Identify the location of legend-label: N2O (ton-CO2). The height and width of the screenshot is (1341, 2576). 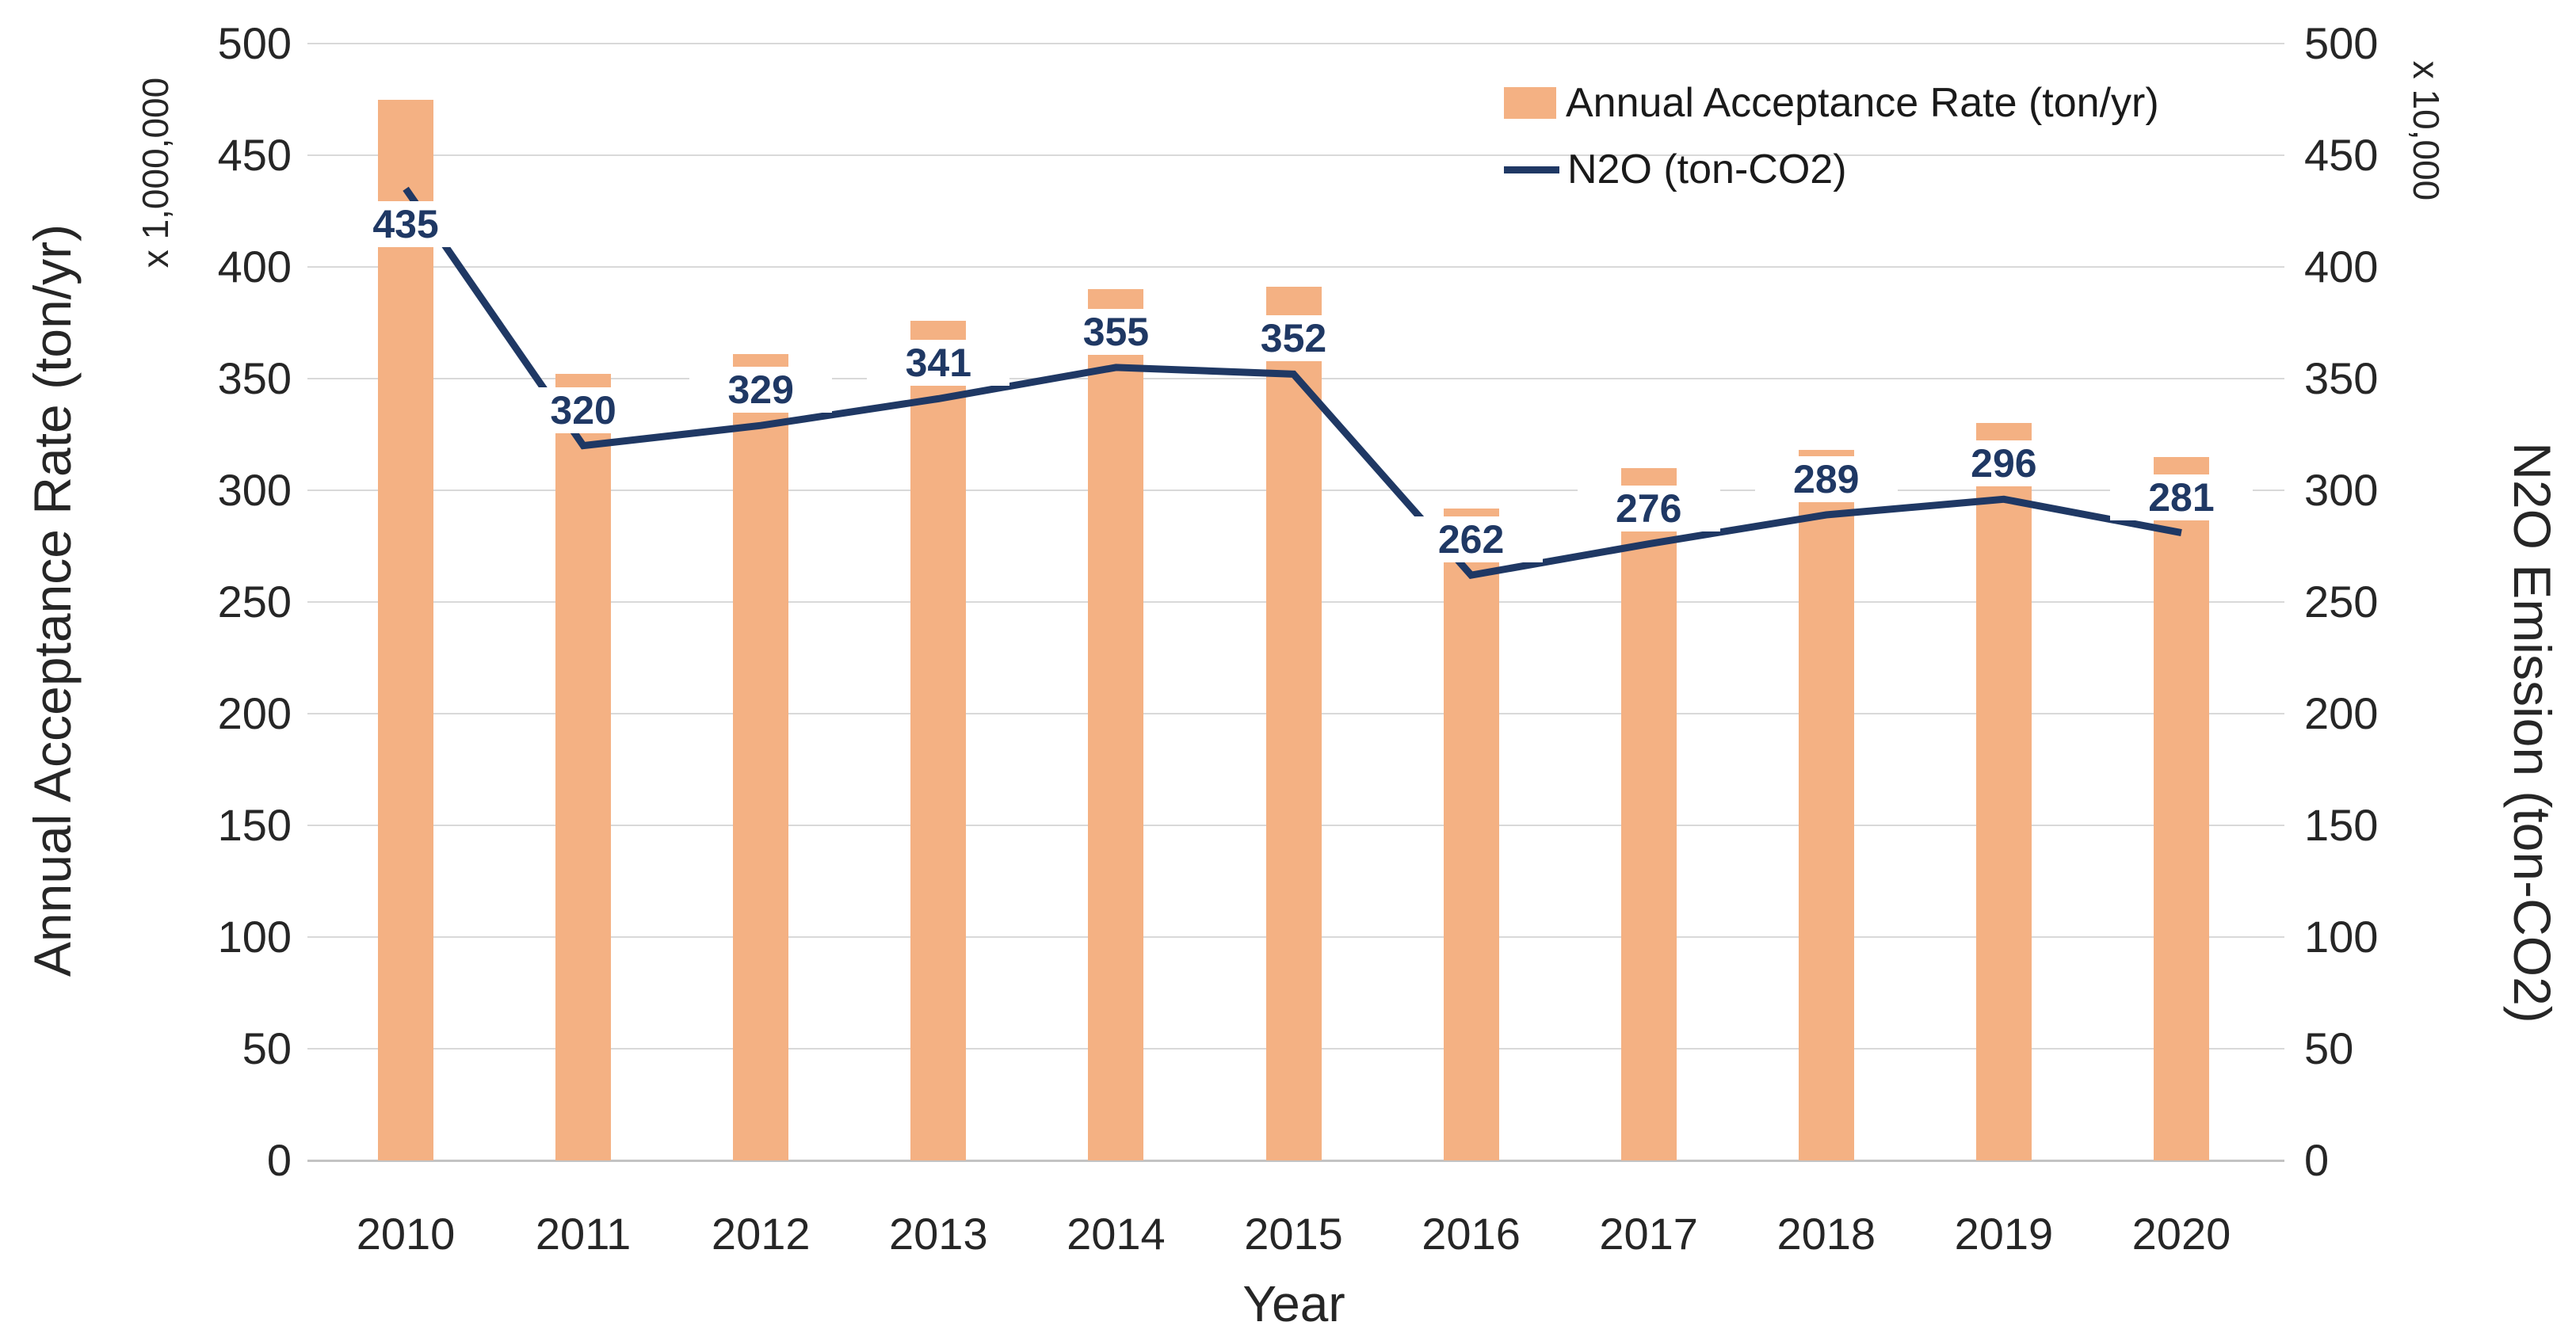
(1707, 169).